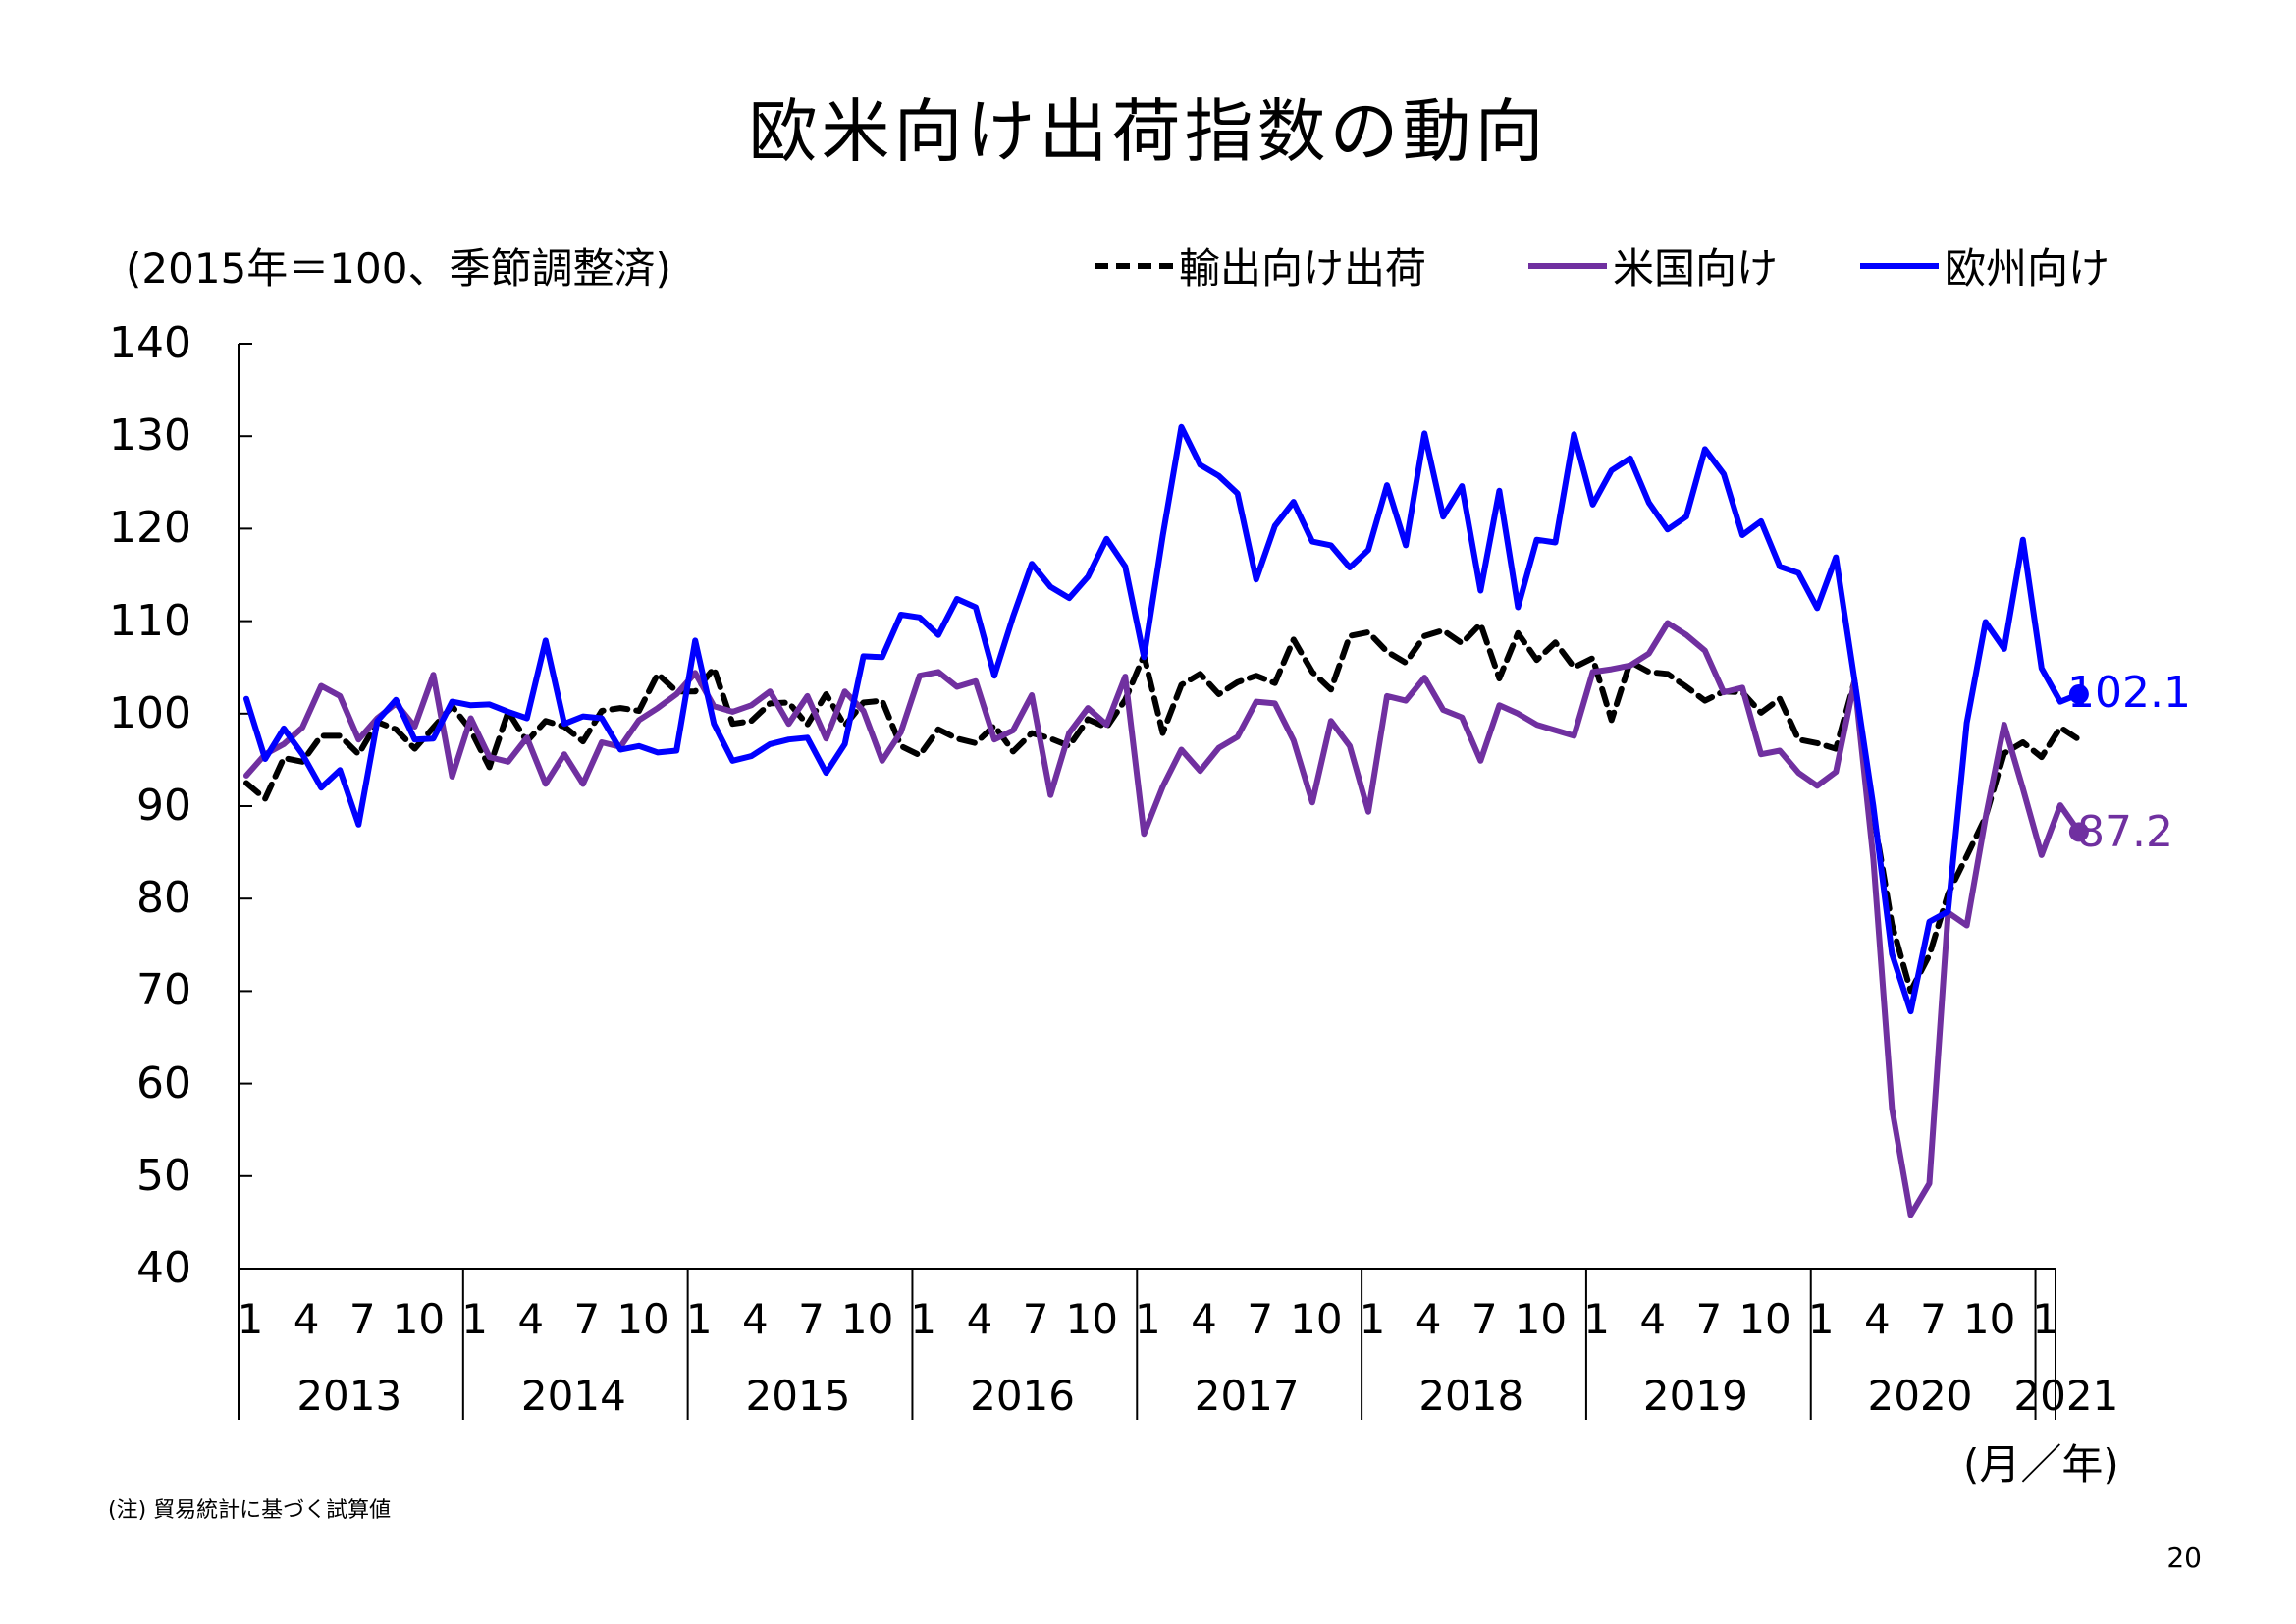  Describe the element at coordinates (2041, 1464) in the screenshot. I see `x-axis-unit-label: (月／年)` at that location.